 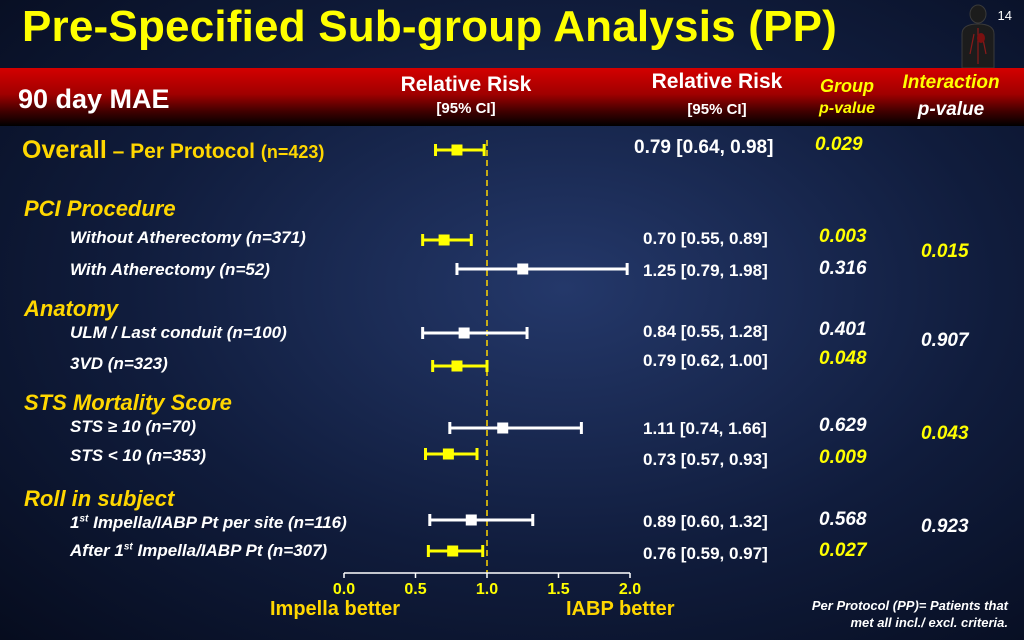 What do you see at coordinates (705, 331) in the screenshot?
I see `rr-text-ulm: 0.84 [0.55, 1.28]` at bounding box center [705, 331].